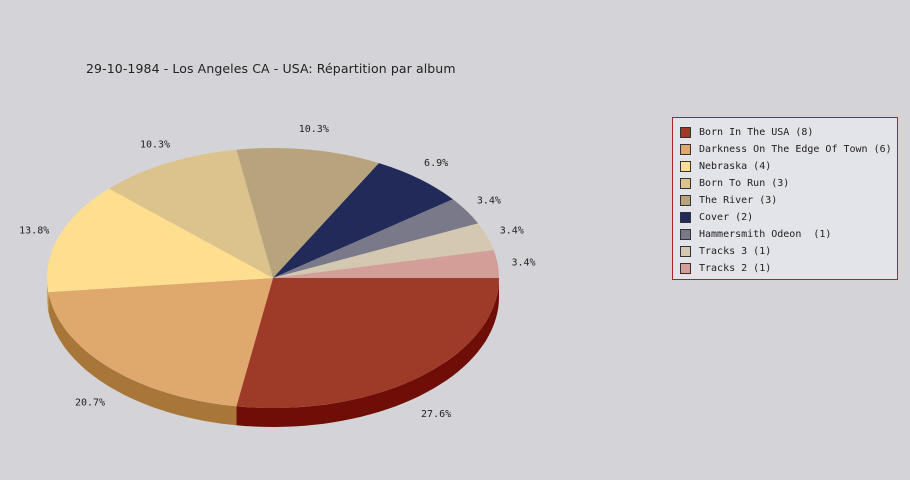  I want to click on legend-label: Cover (2), so click(726, 217).